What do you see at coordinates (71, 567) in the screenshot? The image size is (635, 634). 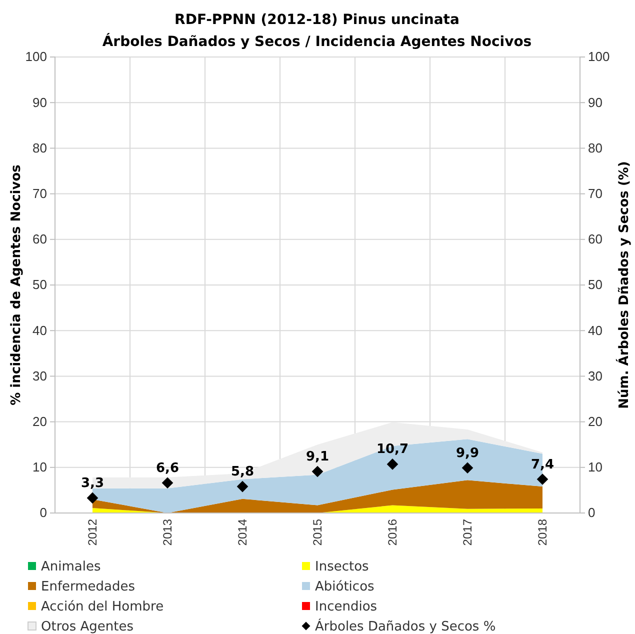 I see `legend-label: Animales` at bounding box center [71, 567].